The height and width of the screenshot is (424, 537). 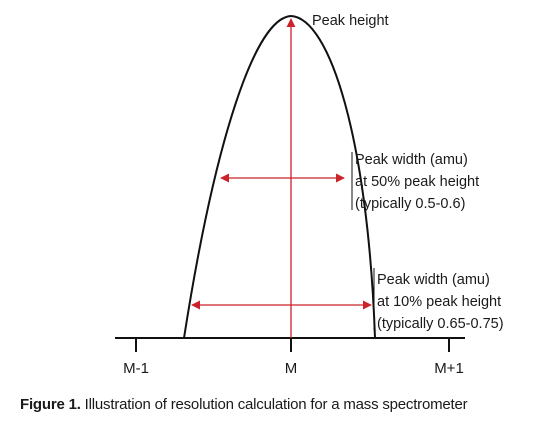 What do you see at coordinates (291, 368) in the screenshot?
I see `tick-label-m: M` at bounding box center [291, 368].